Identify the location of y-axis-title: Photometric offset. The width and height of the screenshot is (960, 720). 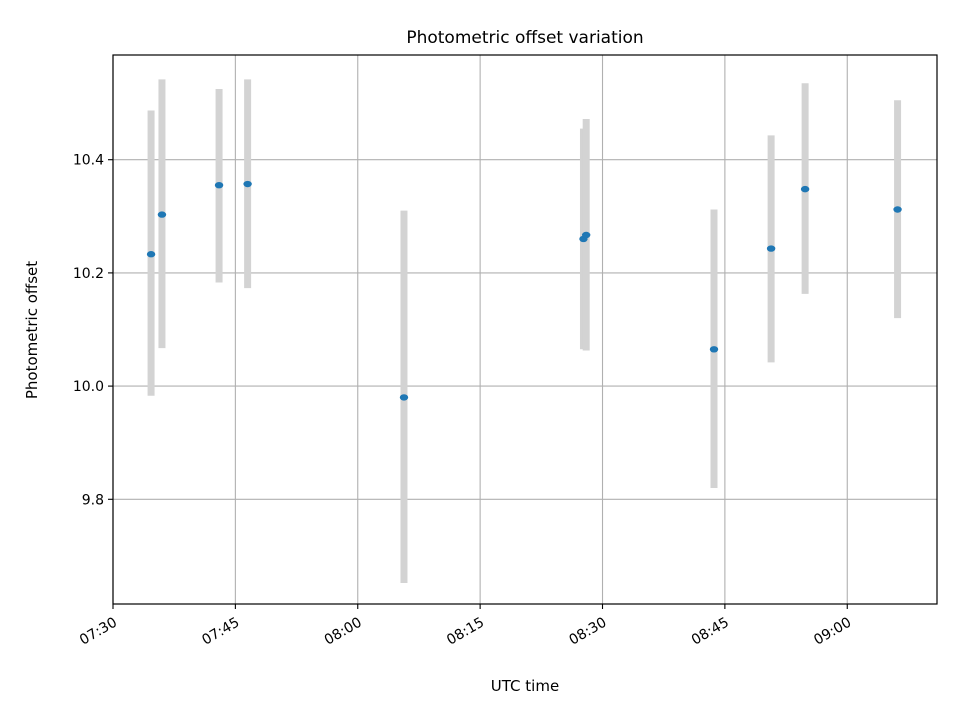
(32, 330).